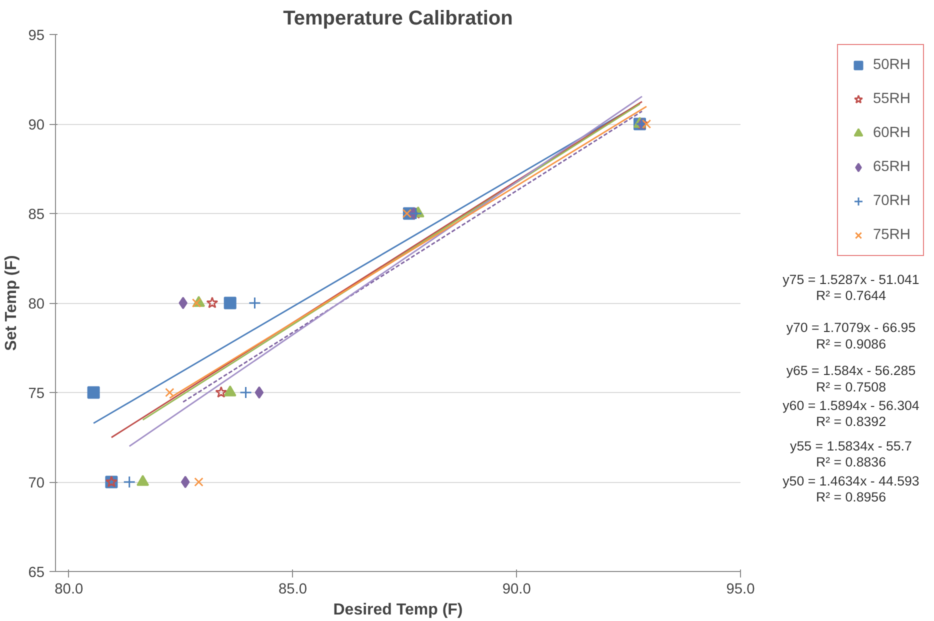 This screenshot has width=934, height=621. Describe the element at coordinates (398, 610) in the screenshot. I see `x-axis-title: Desired Temp (F)` at that location.